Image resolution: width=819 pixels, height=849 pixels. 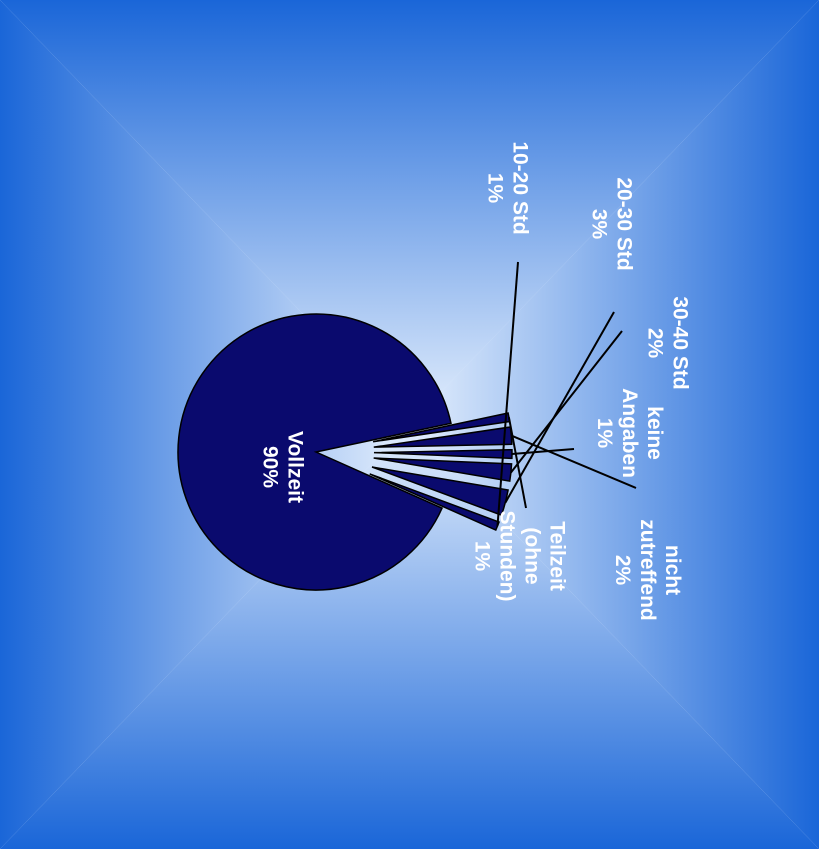 What do you see at coordinates (629, 433) in the screenshot?
I see `slice-label-keine-angaben: keineAngaben1%` at bounding box center [629, 433].